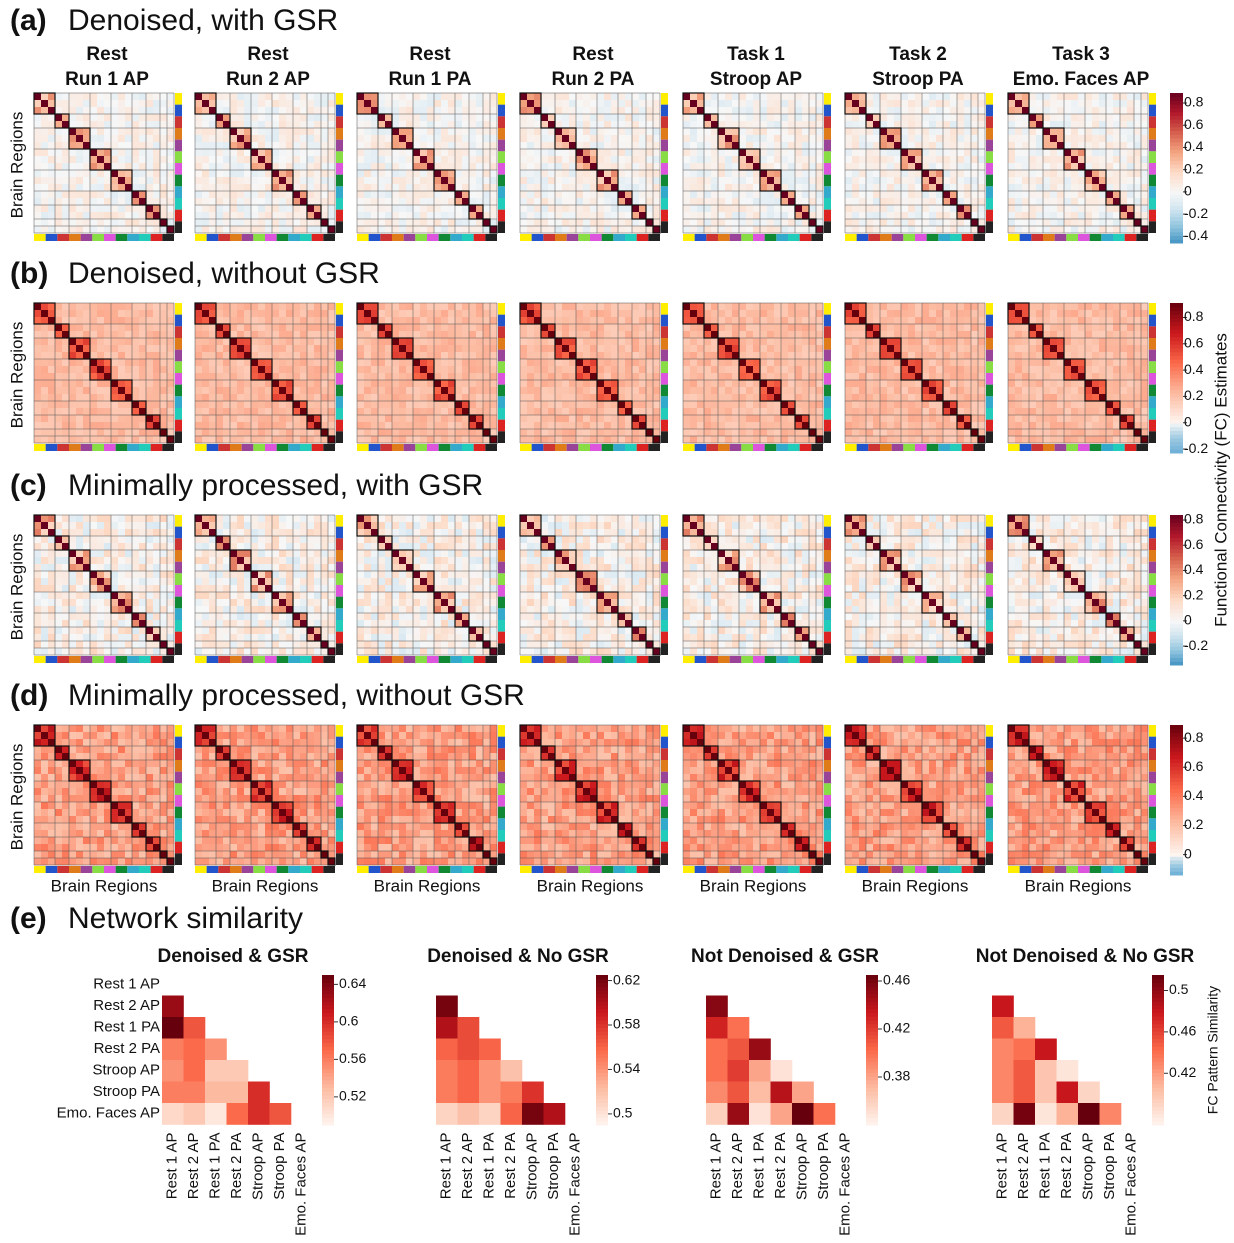 This screenshot has width=1234, height=1243. I want to click on column-header: Run 2 PA, so click(592, 79).